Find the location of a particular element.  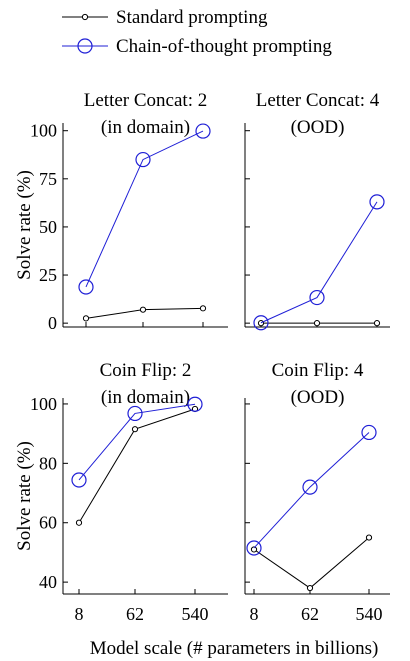

legend-entry-standard: Standard prompting is located at coordinates (165, 17).